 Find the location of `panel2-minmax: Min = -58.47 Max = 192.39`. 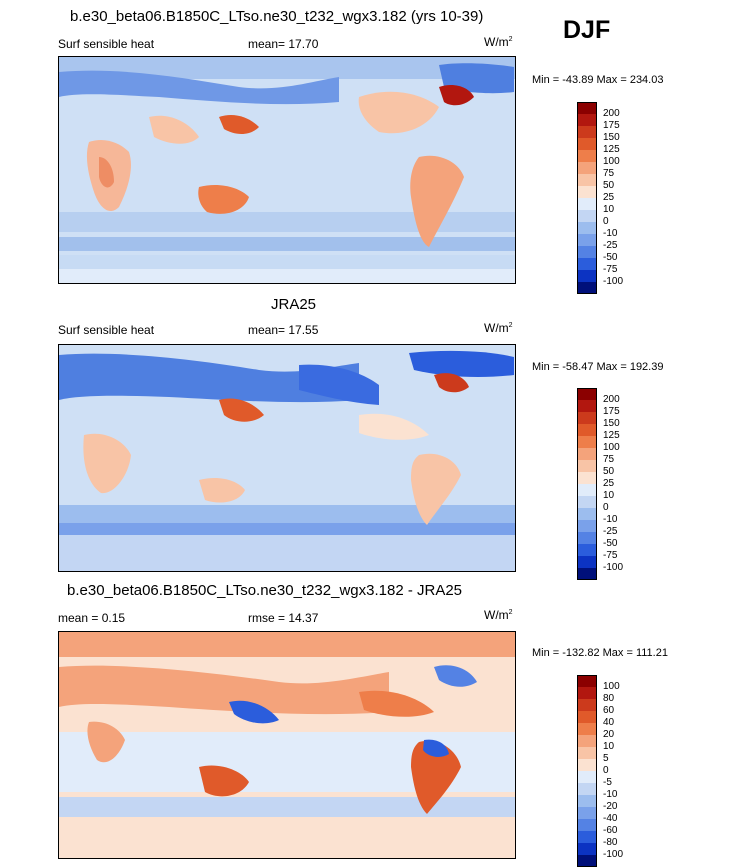

panel2-minmax: Min = -58.47 Max = 192.39 is located at coordinates (598, 367).